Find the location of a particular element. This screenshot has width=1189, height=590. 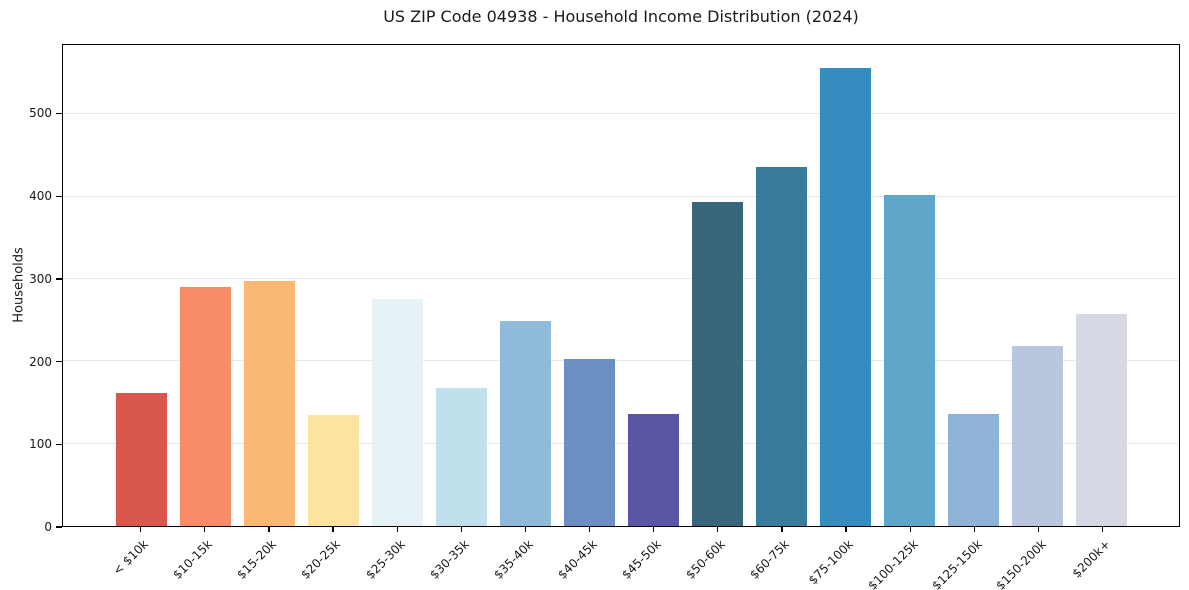

y-tick-label: 200 is located at coordinates (40, 361).